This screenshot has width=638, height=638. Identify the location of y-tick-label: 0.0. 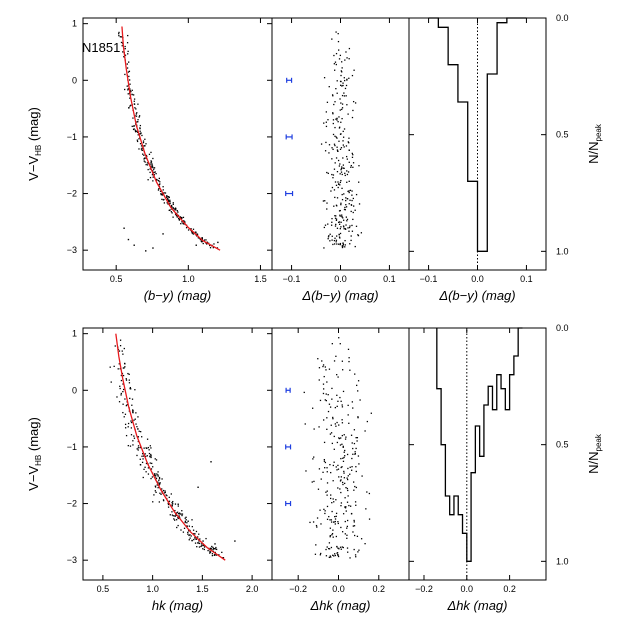
(562, 328).